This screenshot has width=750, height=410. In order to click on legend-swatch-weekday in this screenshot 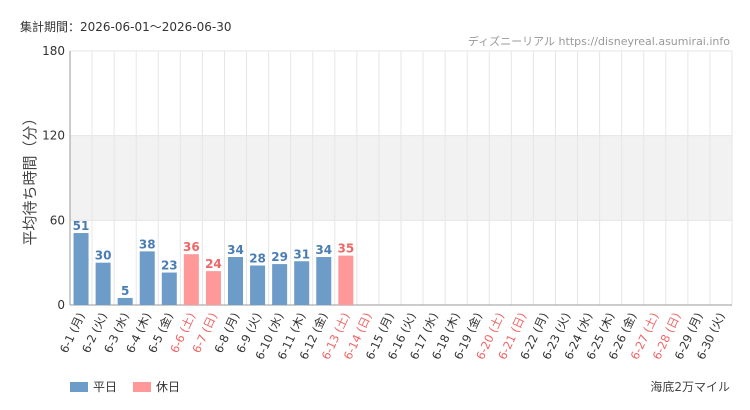, I will do `click(79, 386)`.